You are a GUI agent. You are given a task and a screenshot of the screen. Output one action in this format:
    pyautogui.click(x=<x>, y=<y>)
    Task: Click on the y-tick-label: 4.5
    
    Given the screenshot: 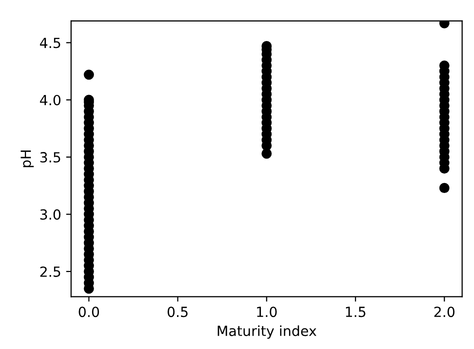 What is the action you would take?
    pyautogui.click(x=50, y=43)
    